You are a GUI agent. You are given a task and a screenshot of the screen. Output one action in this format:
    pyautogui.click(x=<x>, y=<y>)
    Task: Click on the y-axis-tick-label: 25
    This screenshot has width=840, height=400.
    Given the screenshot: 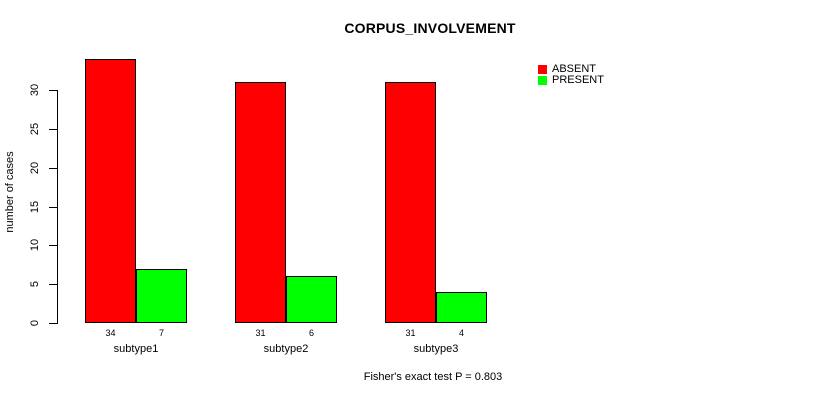 What is the action you would take?
    pyautogui.click(x=35, y=129)
    